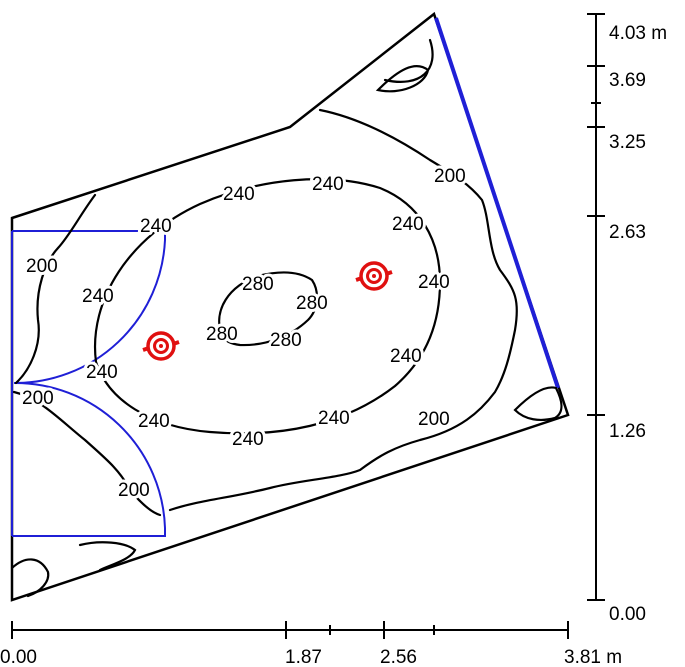 The height and width of the screenshot is (667, 685). I want to click on contour-200-lower, so click(87, 453).